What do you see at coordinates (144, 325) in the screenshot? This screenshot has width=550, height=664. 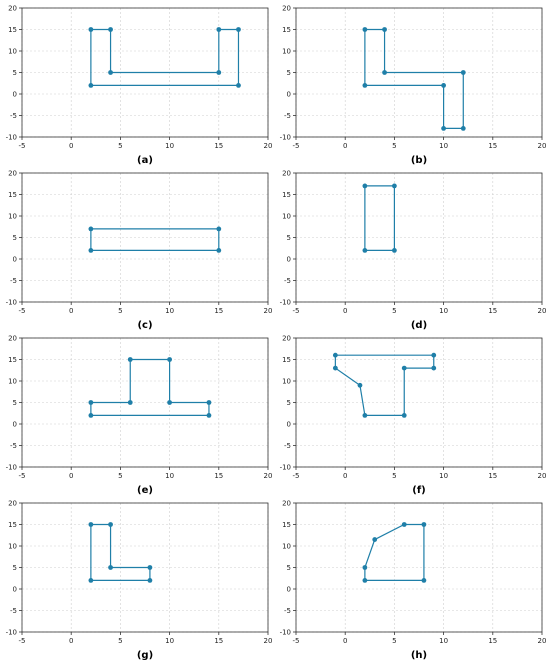 I see `panel-label: (c)` at bounding box center [144, 325].